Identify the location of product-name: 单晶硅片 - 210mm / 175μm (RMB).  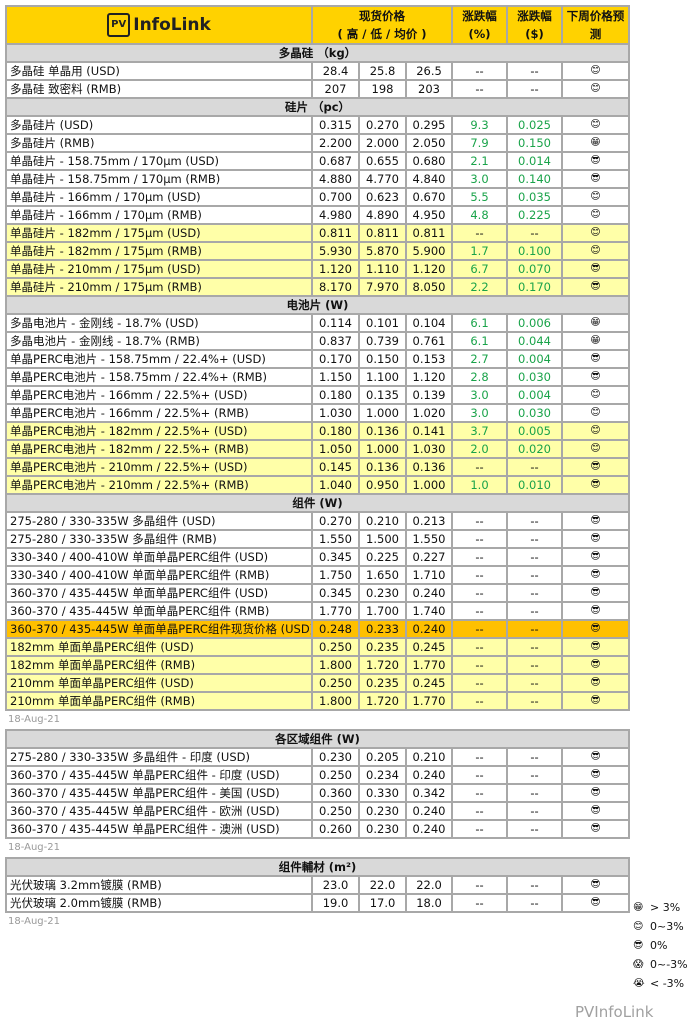
(159, 287).